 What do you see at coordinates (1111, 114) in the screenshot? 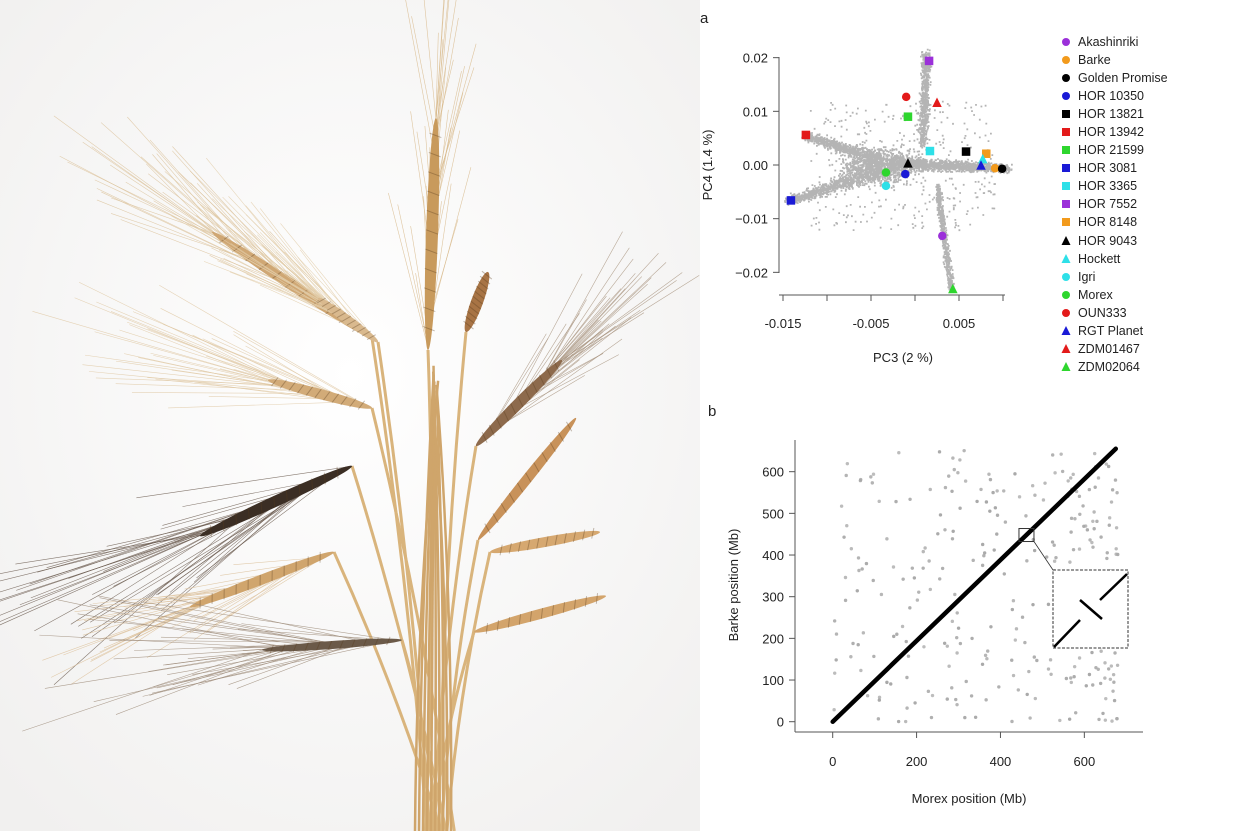
I see `legend-label: HOR 13821` at bounding box center [1111, 114].